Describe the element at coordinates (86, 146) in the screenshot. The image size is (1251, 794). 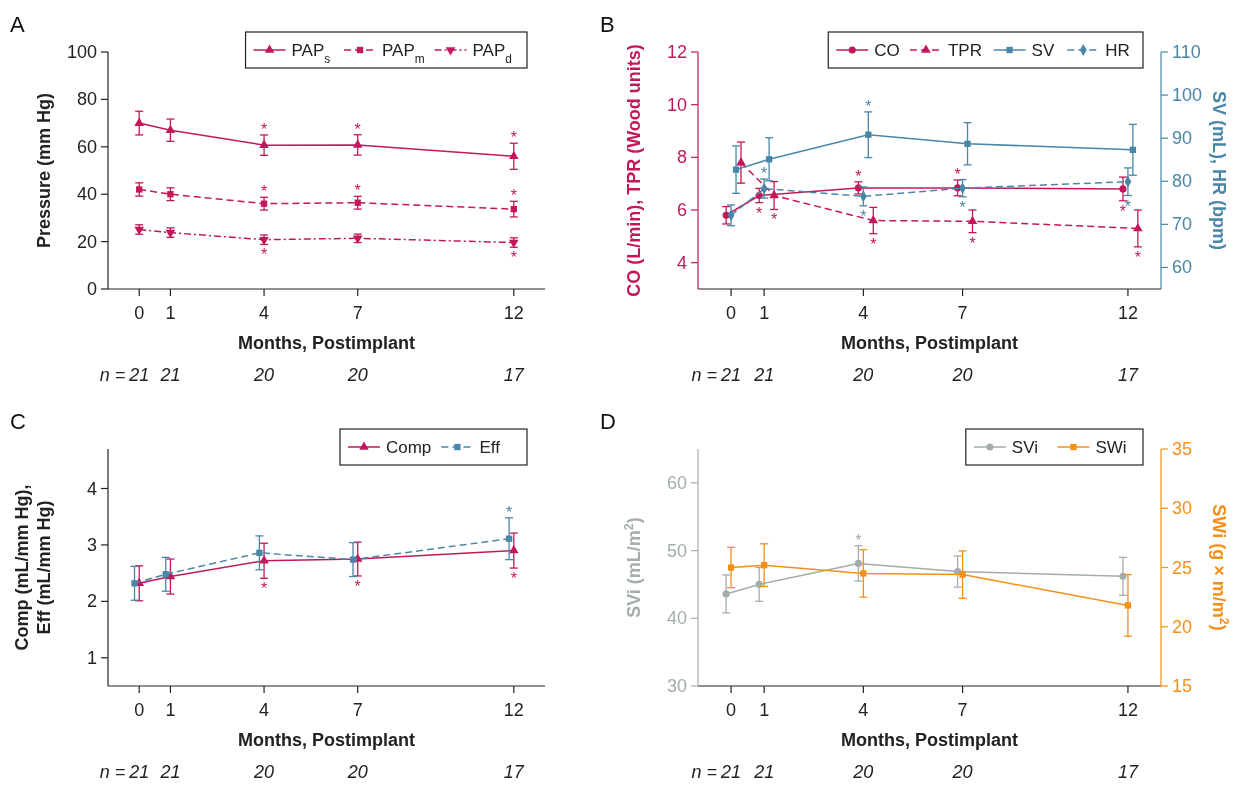
I see `y-tick-label: 60` at that location.